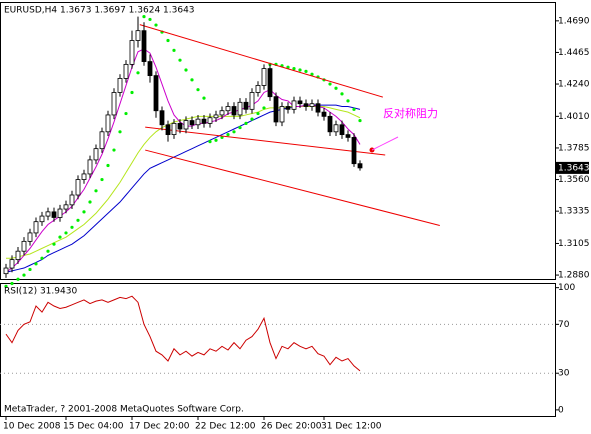 The height and width of the screenshot is (434, 591). What do you see at coordinates (574, 53) in the screenshot?
I see `y-tick-label: 1.4465` at bounding box center [574, 53].